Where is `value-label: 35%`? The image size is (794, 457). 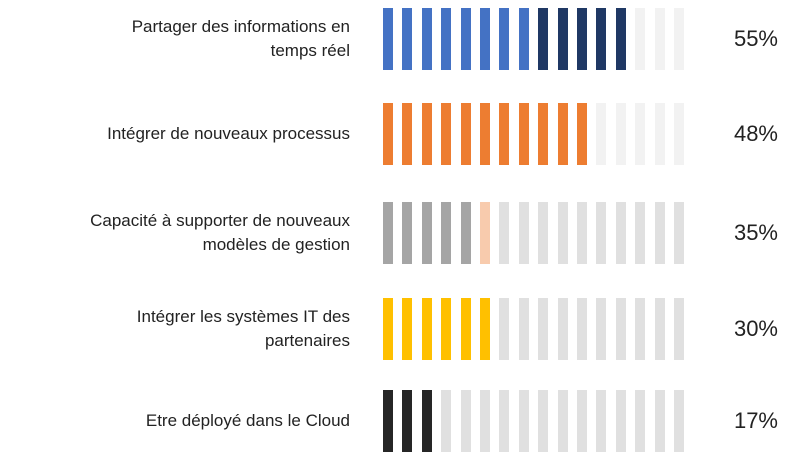
value-label: 35% is located at coordinates (755, 232).